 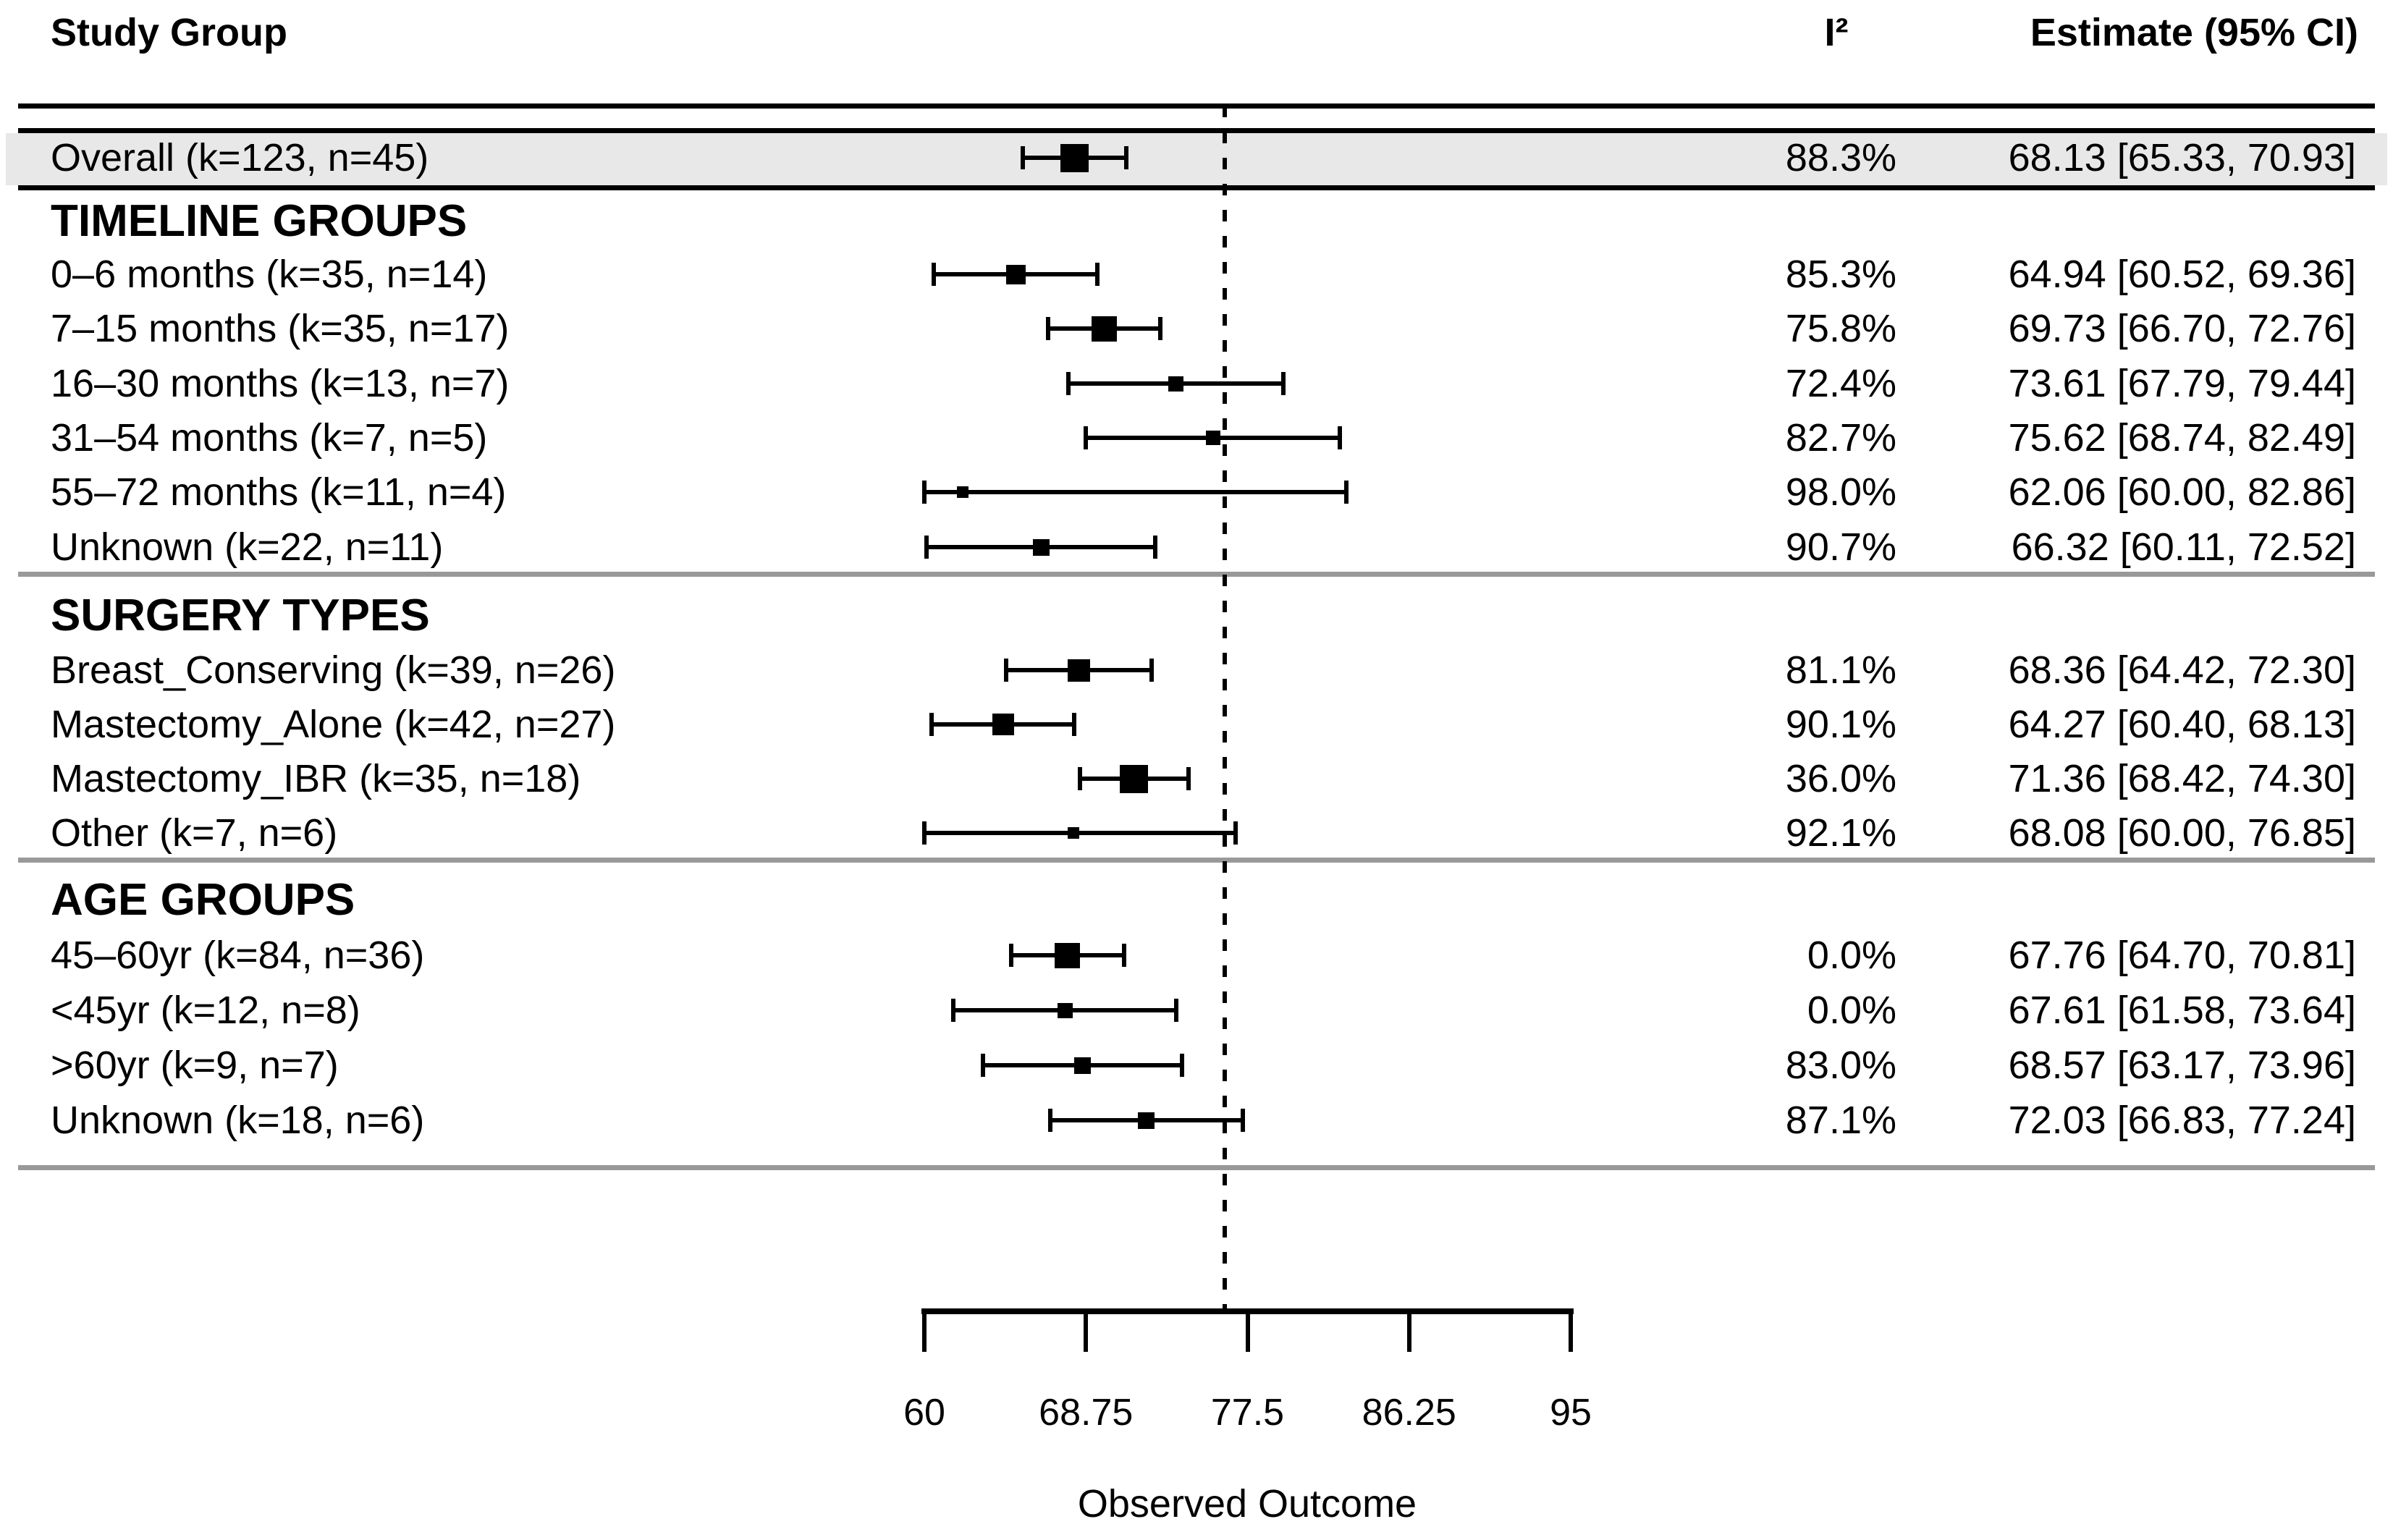 I want to click on study-row-label: Mastectomy_Alone (k=42, n=27), so click(x=333, y=724).